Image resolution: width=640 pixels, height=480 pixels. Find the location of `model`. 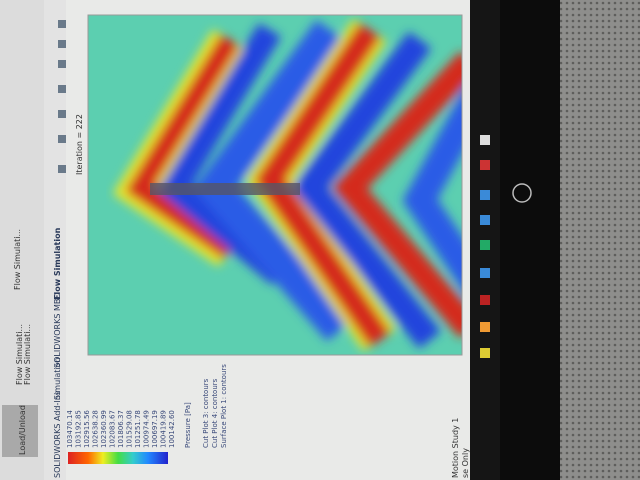

model is located at coordinates (225, 189).